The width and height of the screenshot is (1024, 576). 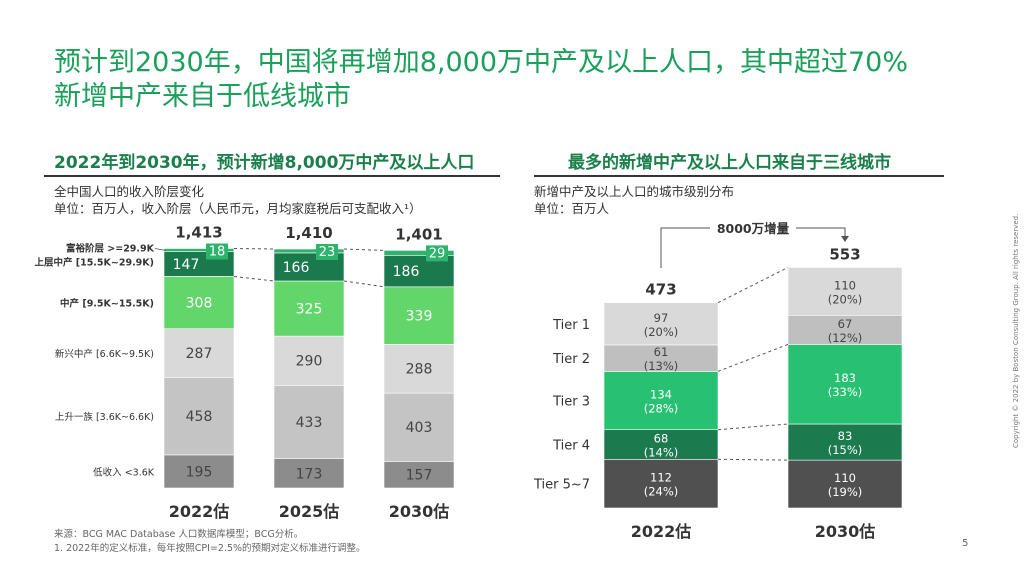 I want to click on data-label: 308, so click(x=199, y=304).